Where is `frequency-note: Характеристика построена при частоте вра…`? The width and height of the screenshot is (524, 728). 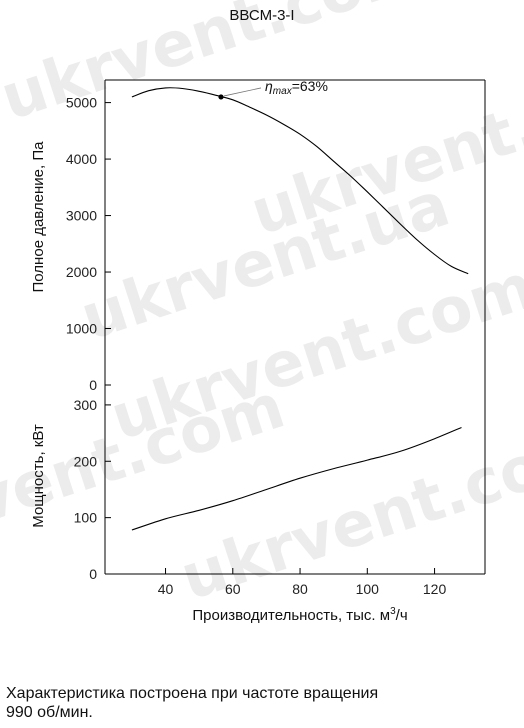 frequency-note: Характеристика построена при частоте вра… is located at coordinates (262, 703).